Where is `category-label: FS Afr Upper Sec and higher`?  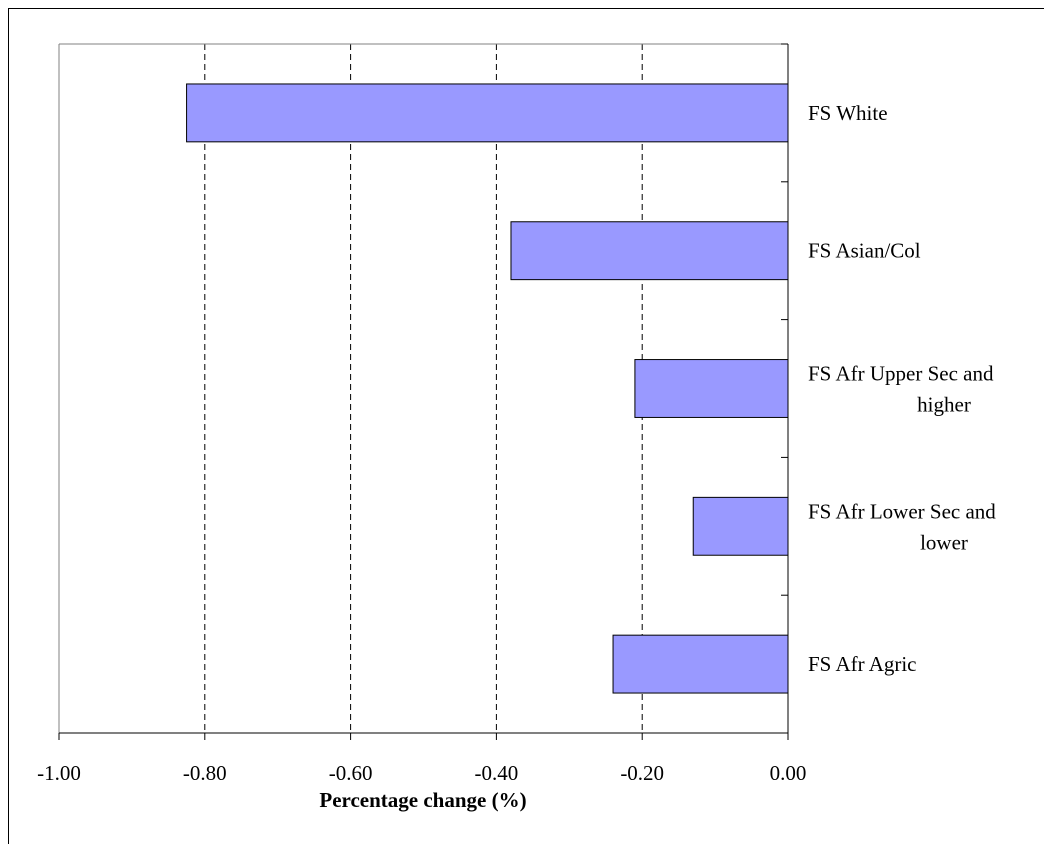
category-label: FS Afr Upper Sec and higher is located at coordinates (901, 389).